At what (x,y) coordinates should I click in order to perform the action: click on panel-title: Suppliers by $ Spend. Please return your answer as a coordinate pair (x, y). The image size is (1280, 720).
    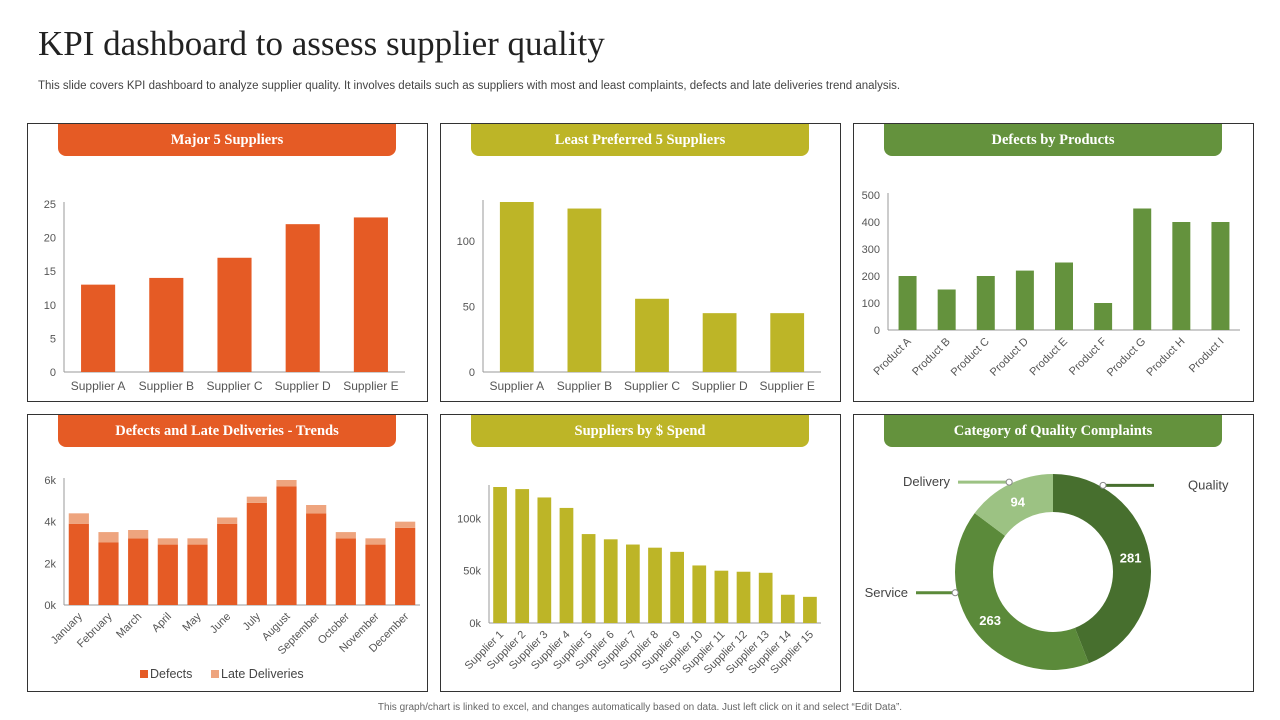
    Looking at the image, I should click on (640, 431).